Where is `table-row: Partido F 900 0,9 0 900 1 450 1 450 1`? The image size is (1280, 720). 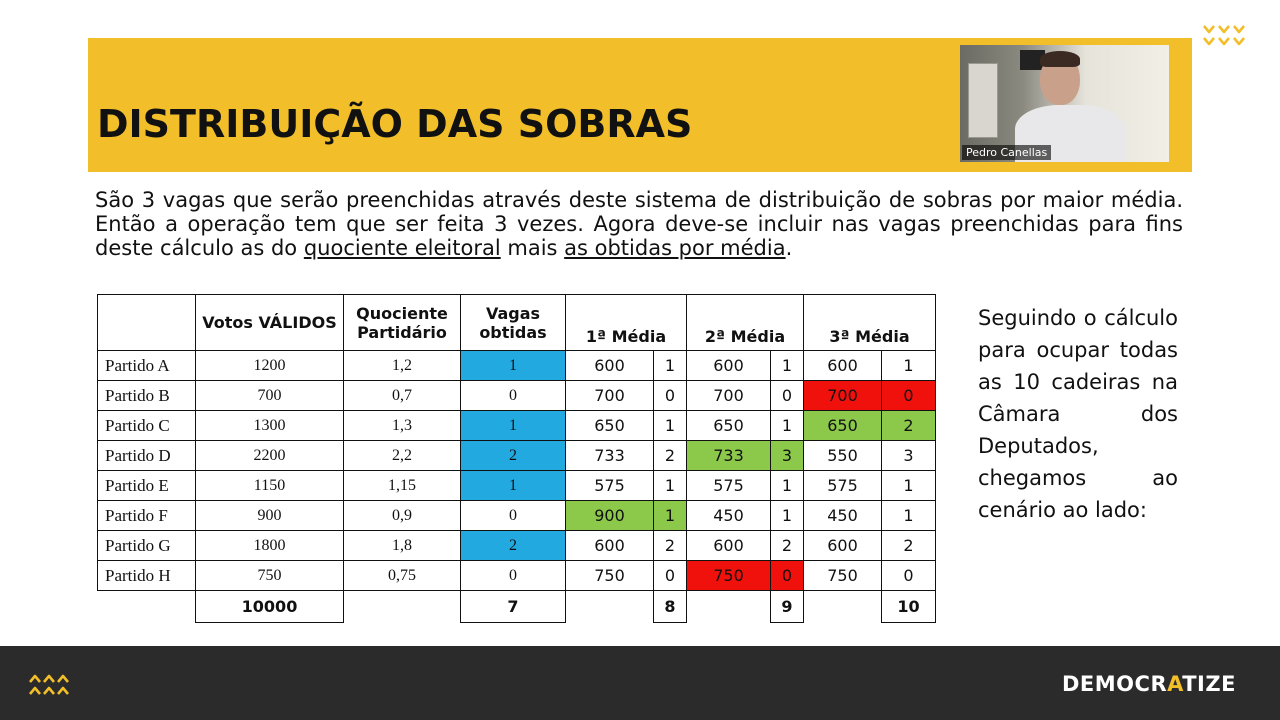 table-row: Partido F 900 0,9 0 900 1 450 1 450 1 is located at coordinates (516, 515).